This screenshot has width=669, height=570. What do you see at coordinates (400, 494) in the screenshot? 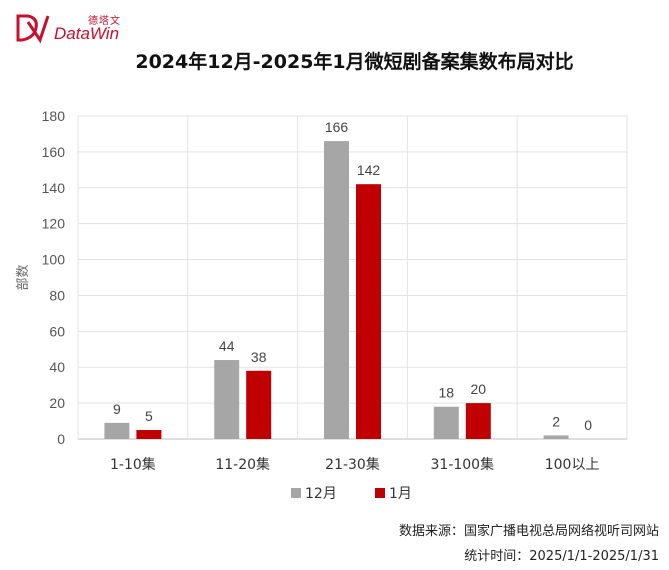
I see `legend-label-jan: 1月` at bounding box center [400, 494].